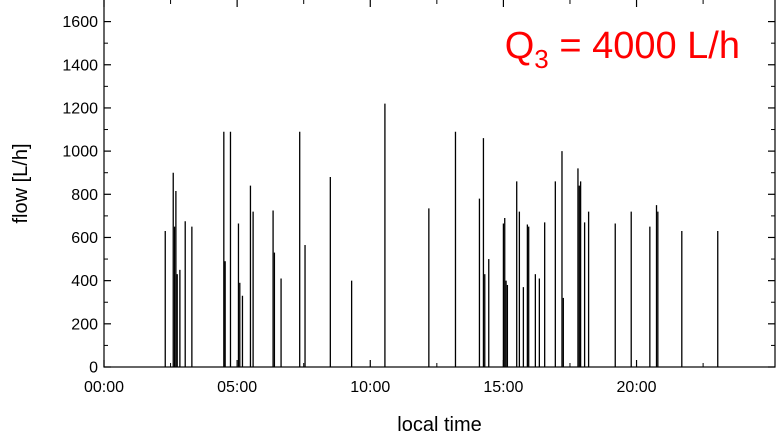 This screenshot has height=436, width=780. What do you see at coordinates (370, 387) in the screenshot?
I see `x-tick-label: 10:00` at bounding box center [370, 387].